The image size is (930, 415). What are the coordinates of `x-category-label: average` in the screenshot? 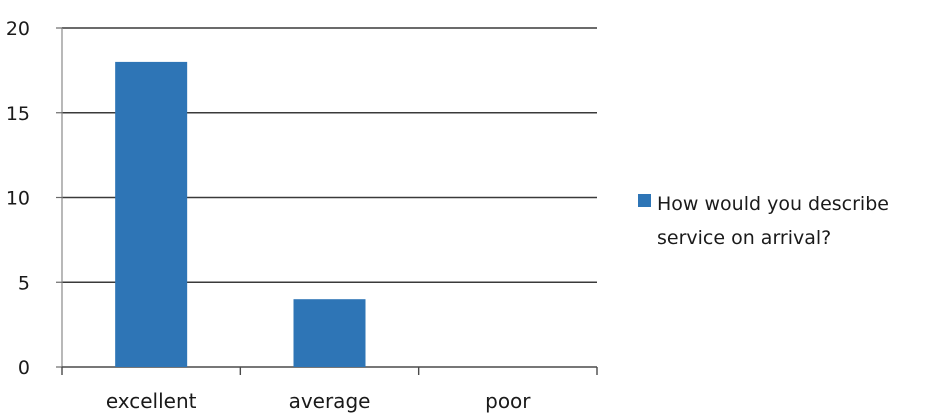 It's located at (330, 401).